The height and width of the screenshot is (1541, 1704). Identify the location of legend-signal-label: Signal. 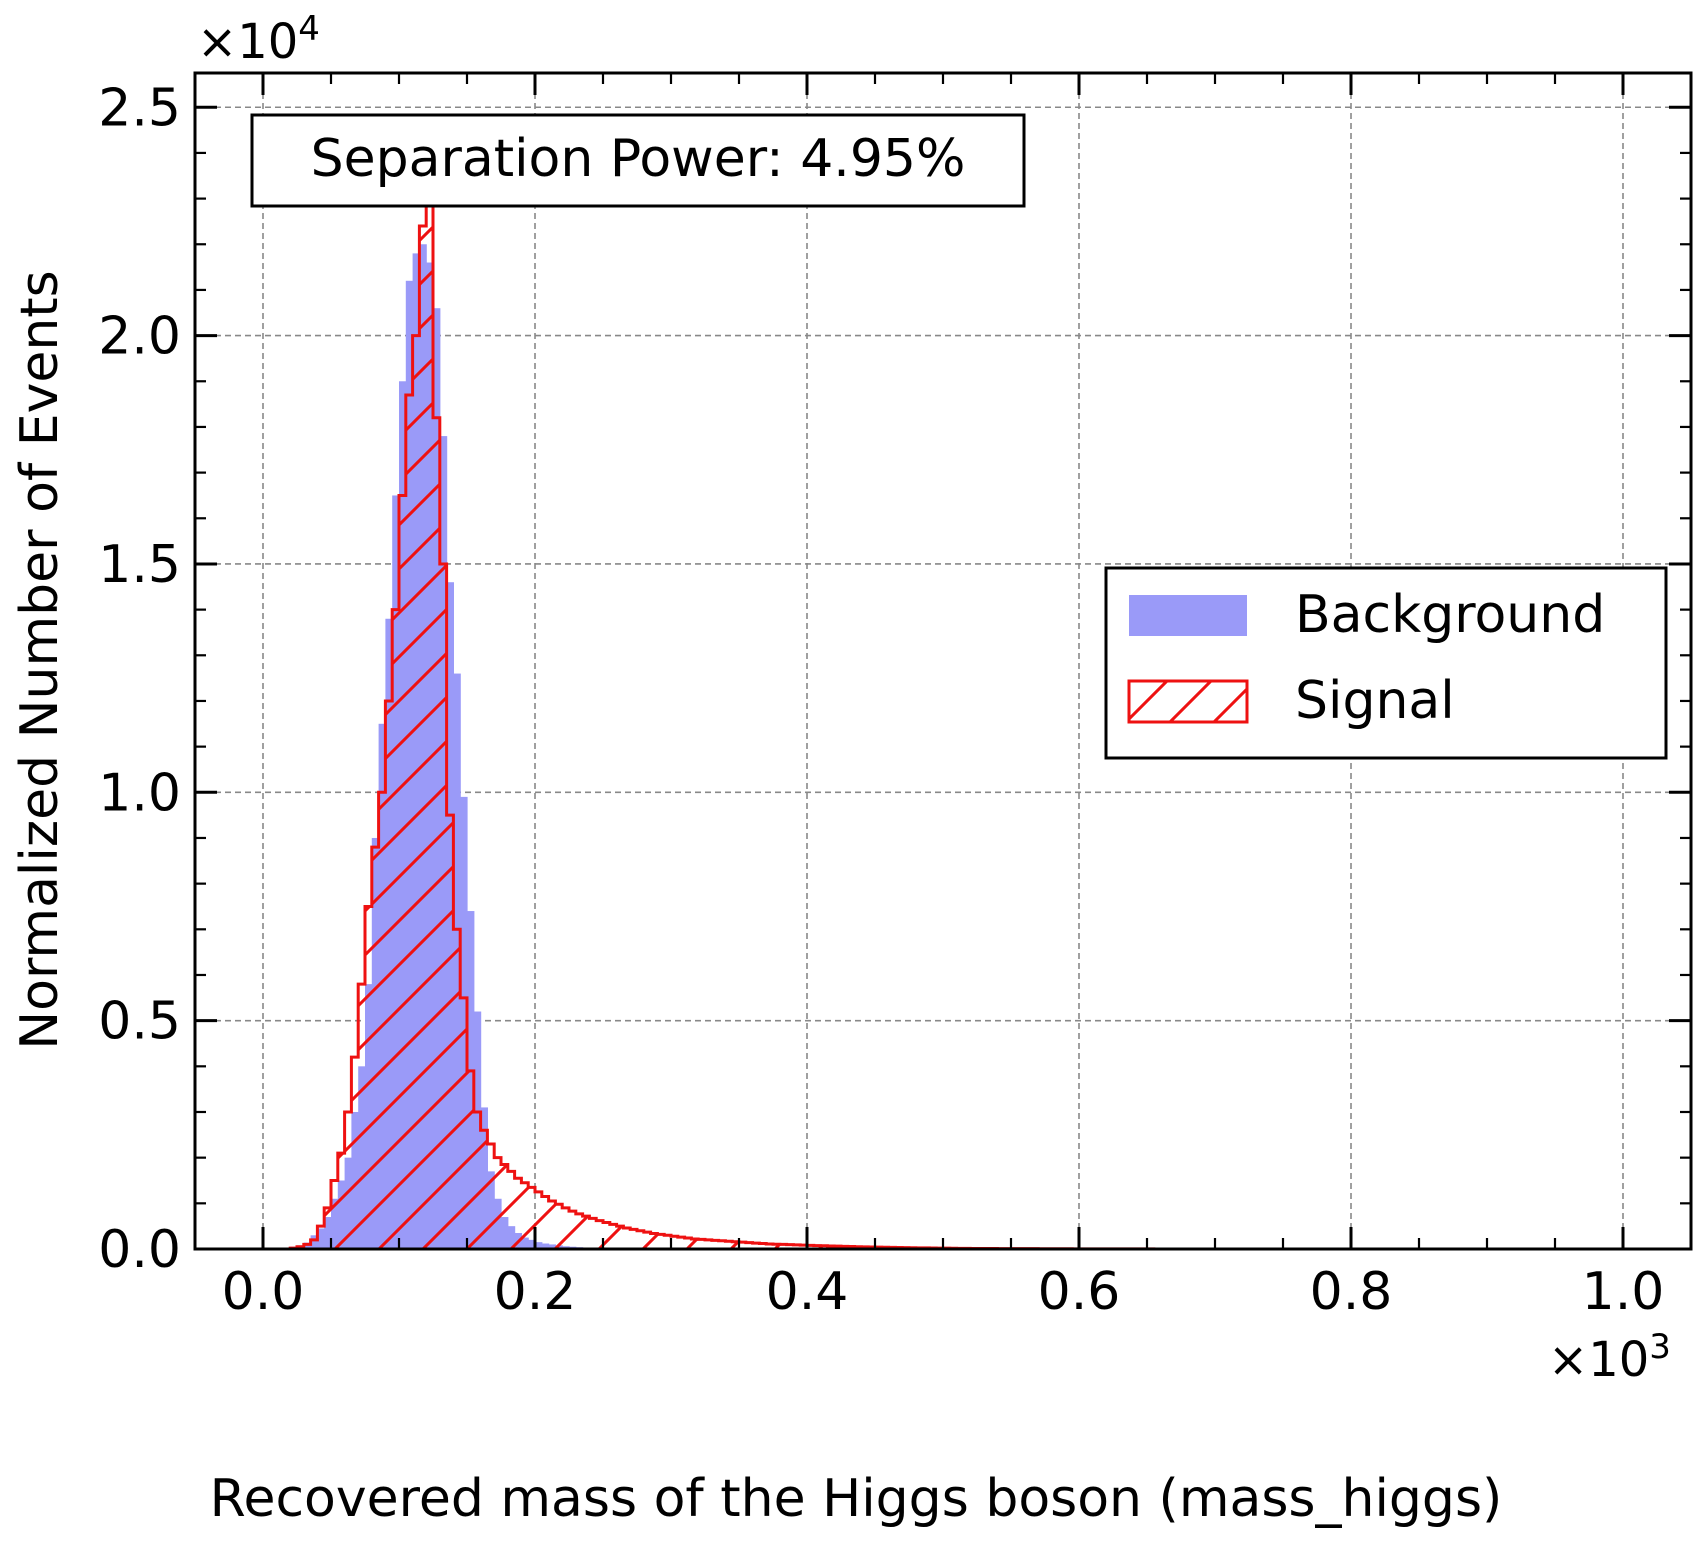
(1375, 701).